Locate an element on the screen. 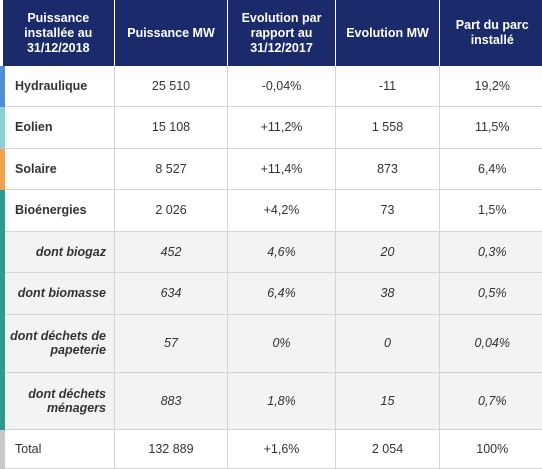  row-power: 8 527 is located at coordinates (171, 168).